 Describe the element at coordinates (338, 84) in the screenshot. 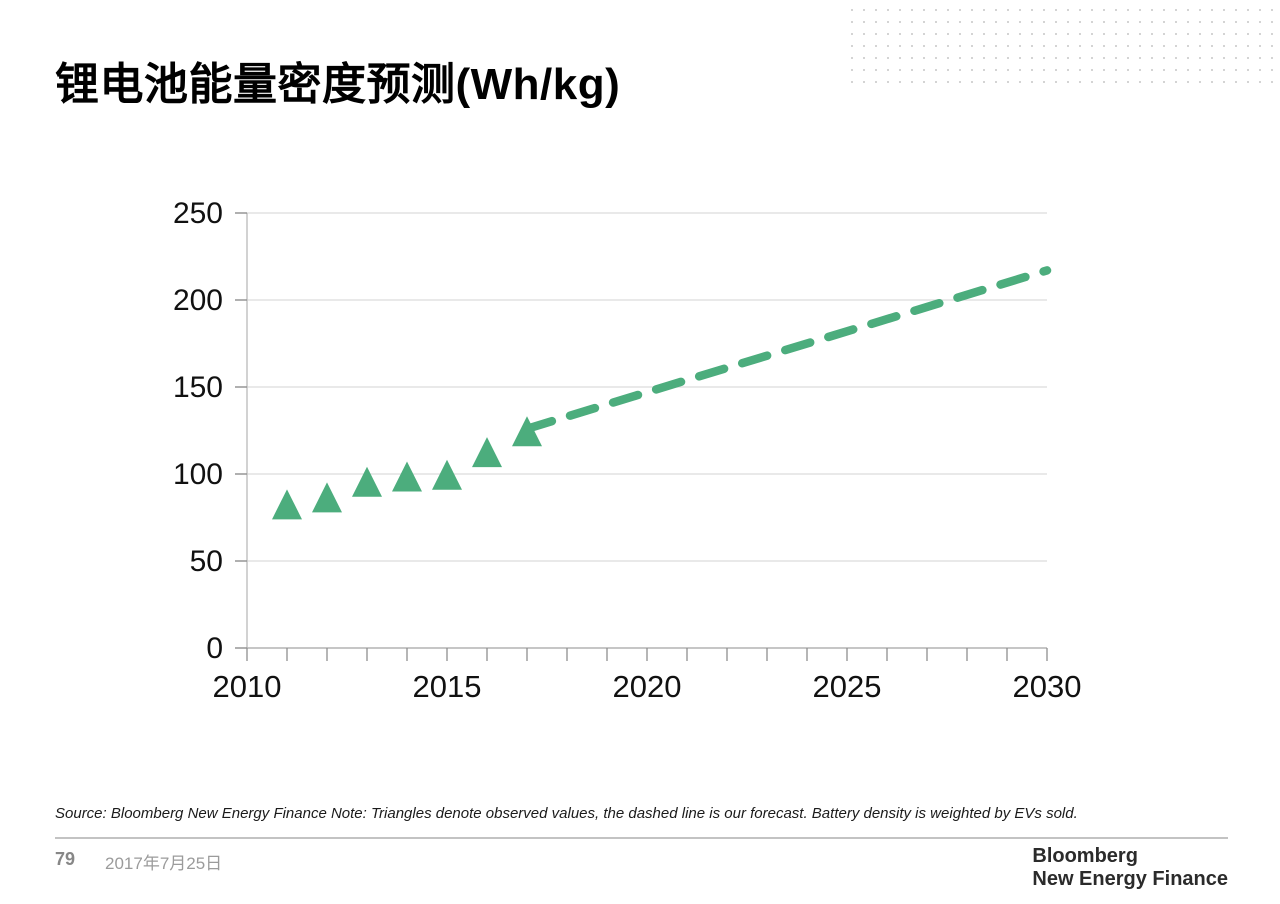

I see `page-title: 锂电池能量密度预测(Wh/kg)` at that location.